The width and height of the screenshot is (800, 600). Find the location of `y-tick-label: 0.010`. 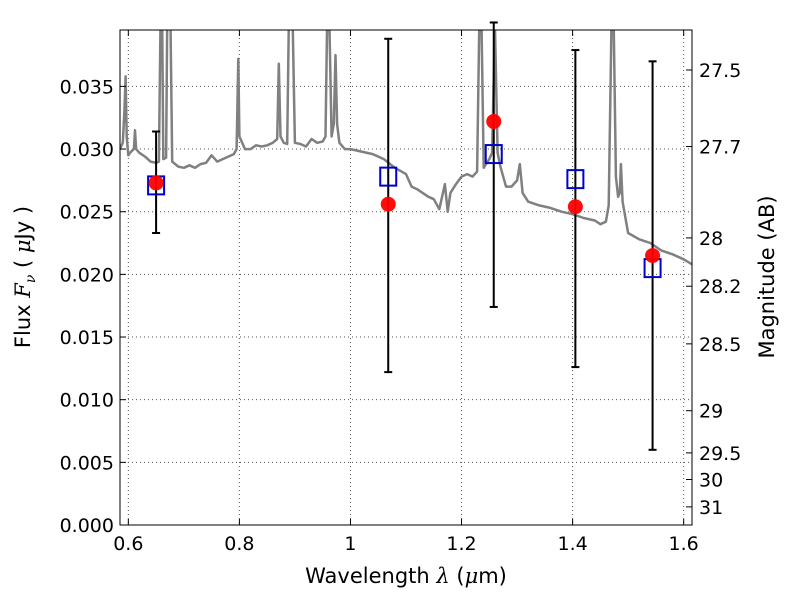

y-tick-label: 0.010 is located at coordinates (87, 401).